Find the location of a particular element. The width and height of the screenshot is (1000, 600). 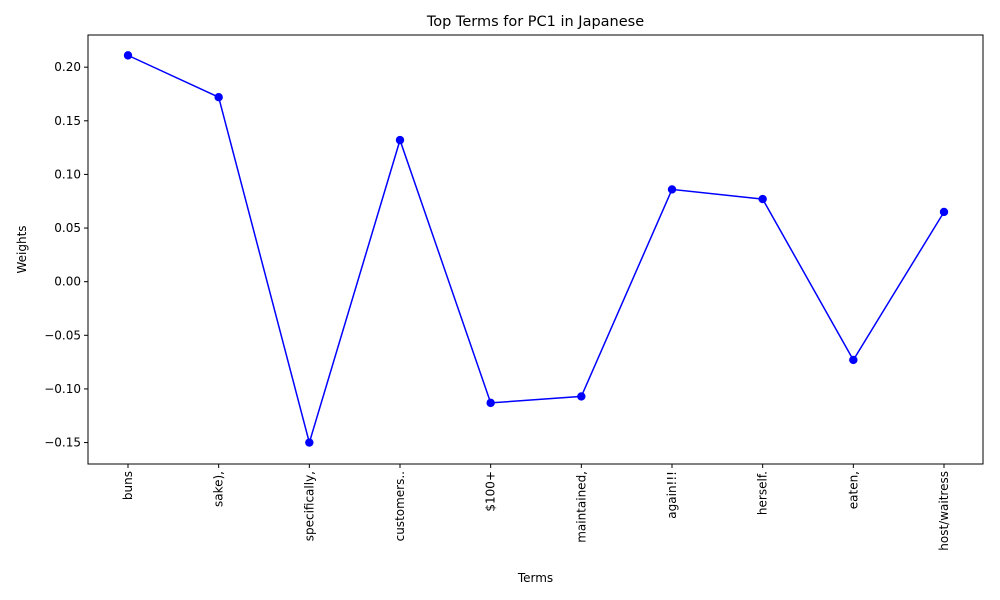

x-tick-label: $100+ is located at coordinates (491, 491).